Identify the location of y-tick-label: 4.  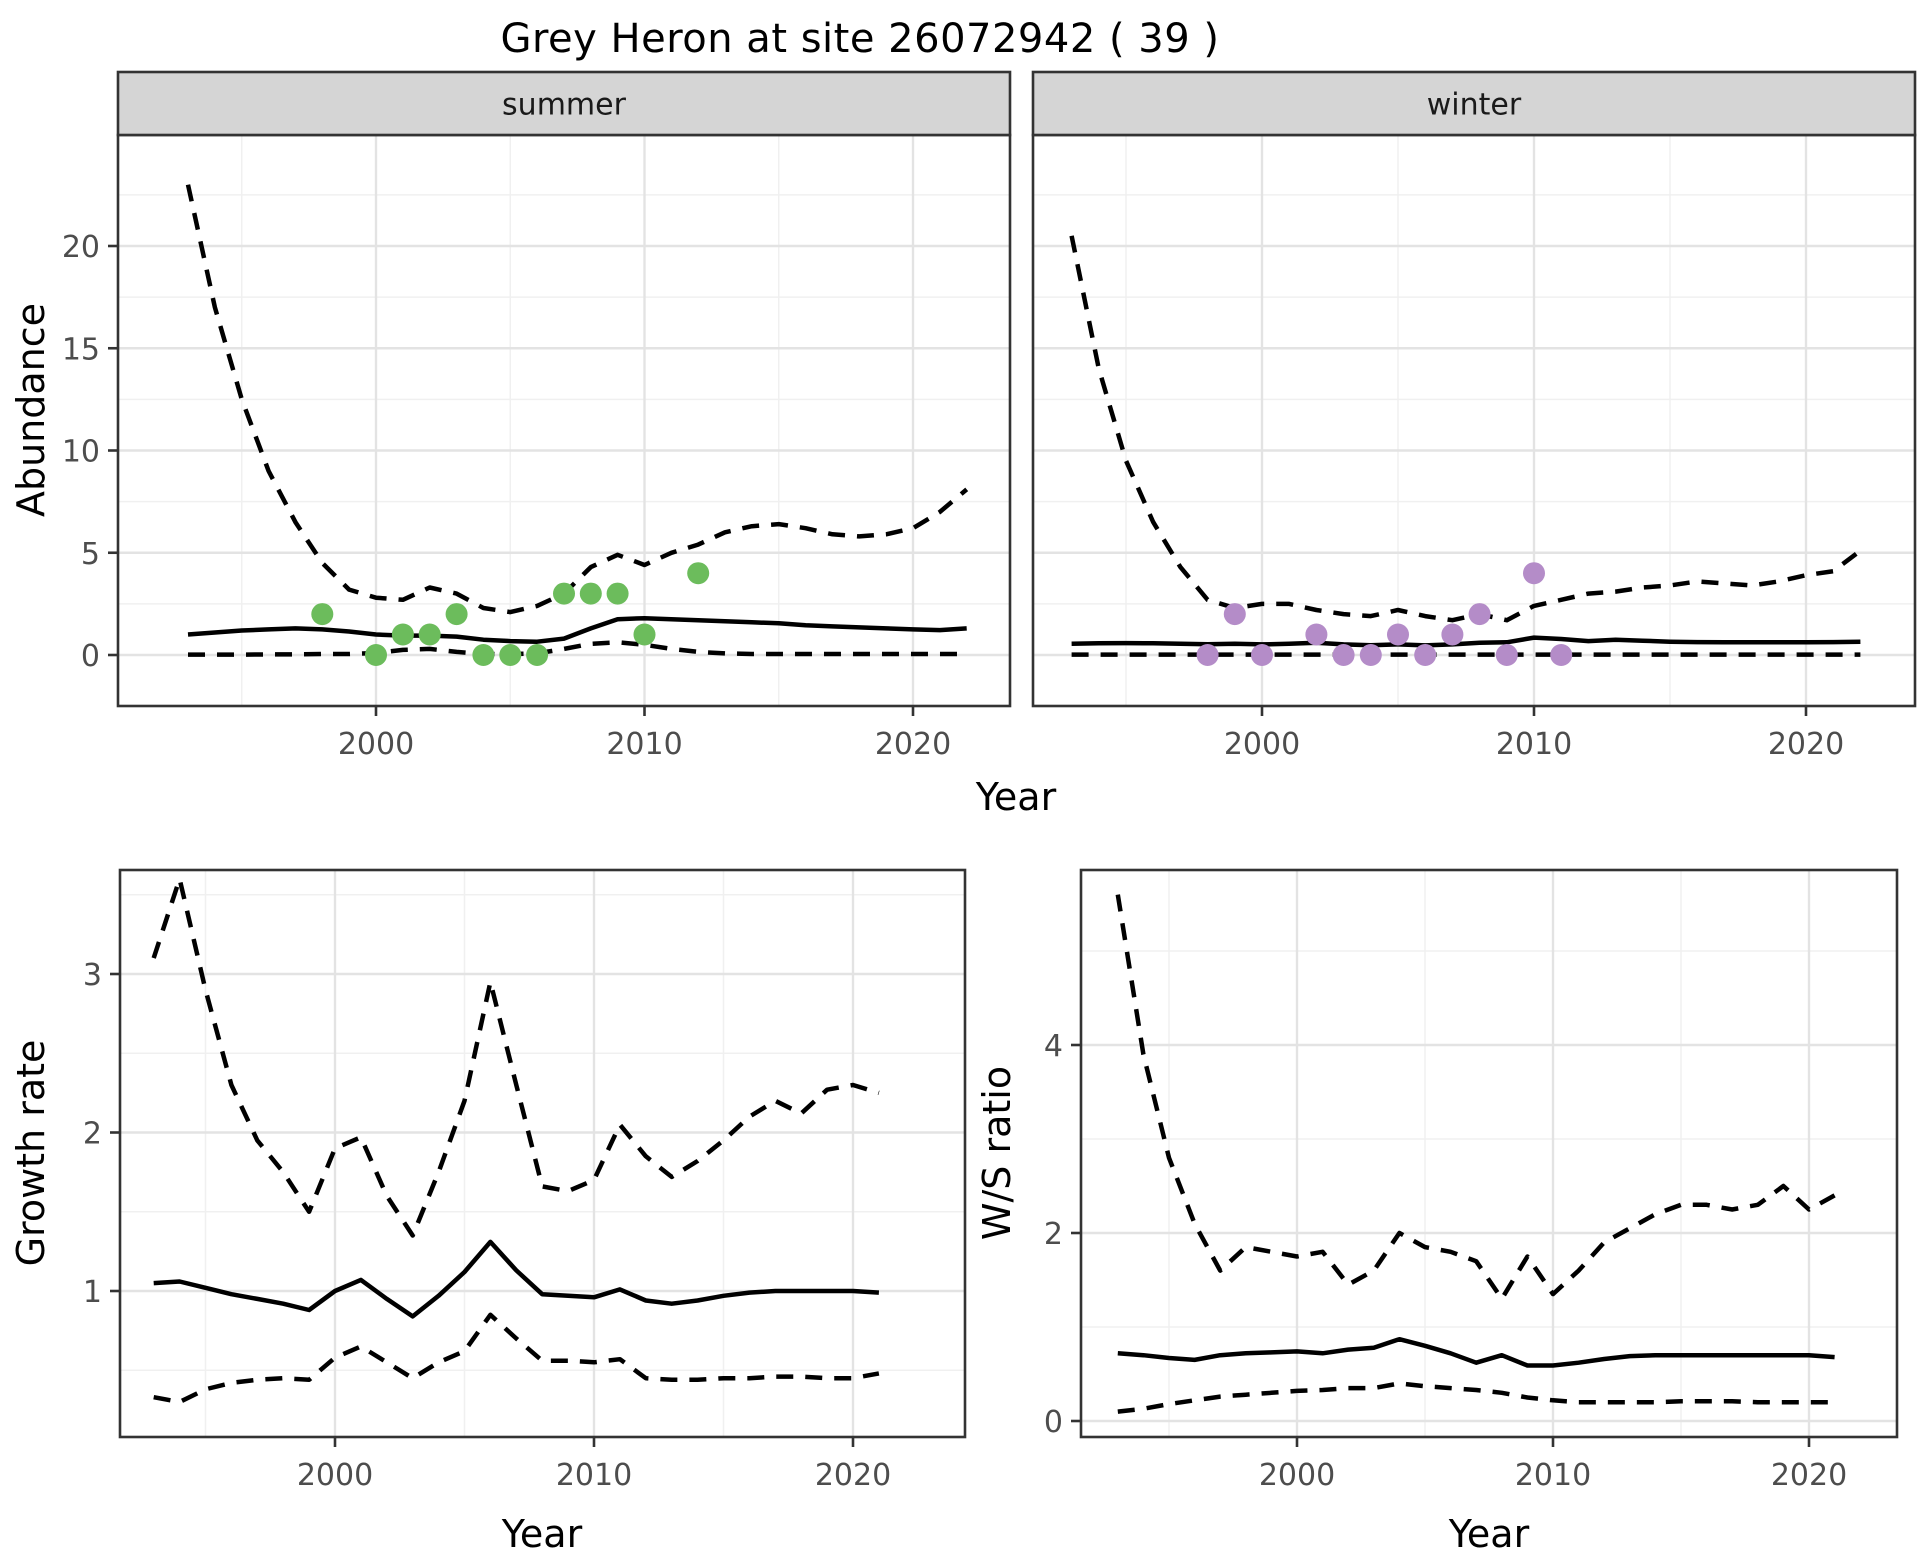
(1053, 1046).